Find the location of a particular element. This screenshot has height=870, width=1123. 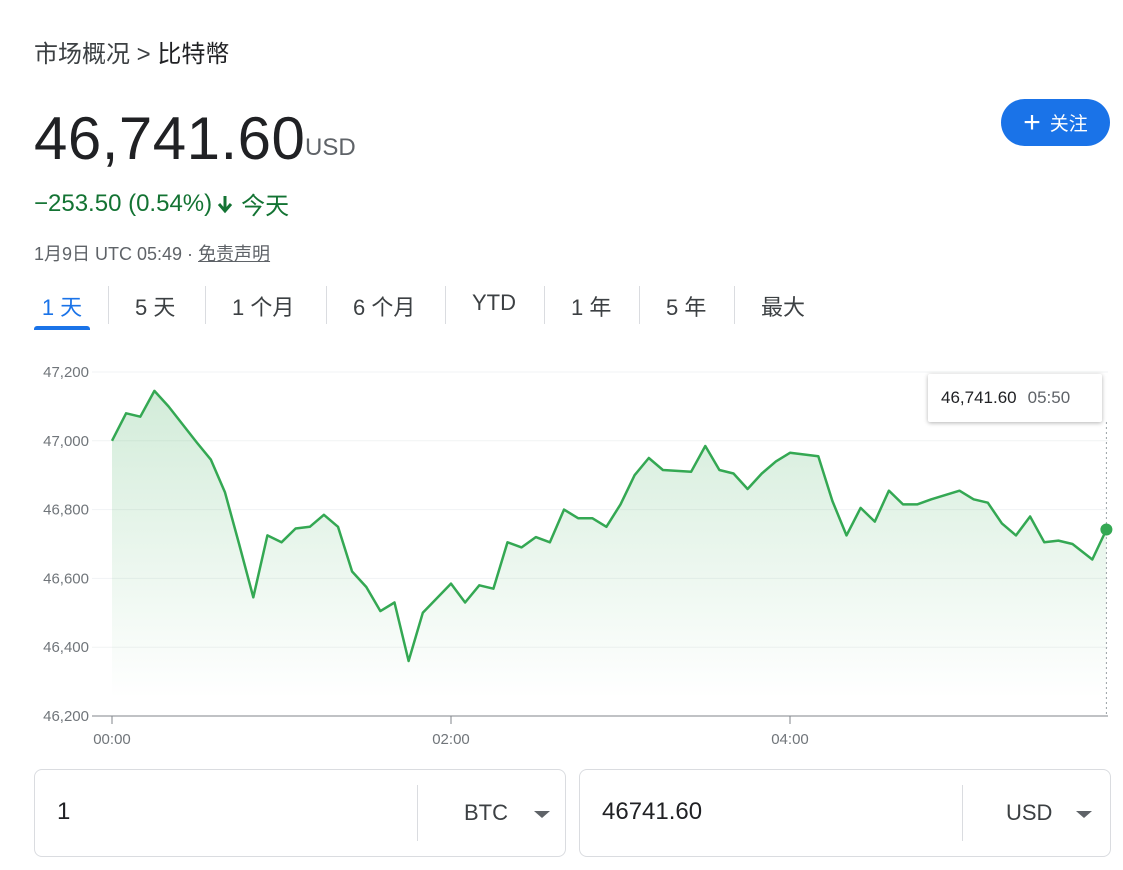

x-tick-label: 02:00 is located at coordinates (451, 739).